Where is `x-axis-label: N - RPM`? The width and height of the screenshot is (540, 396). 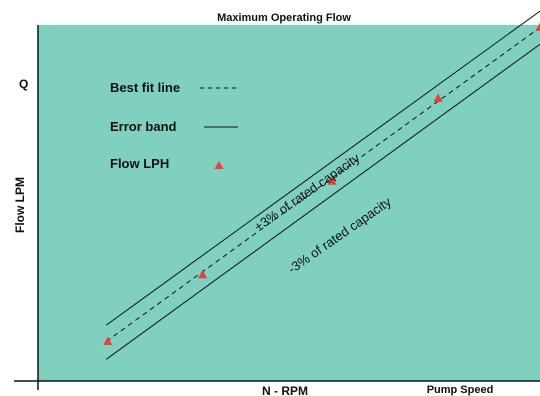
x-axis-label: N - RPM is located at coordinates (285, 390).